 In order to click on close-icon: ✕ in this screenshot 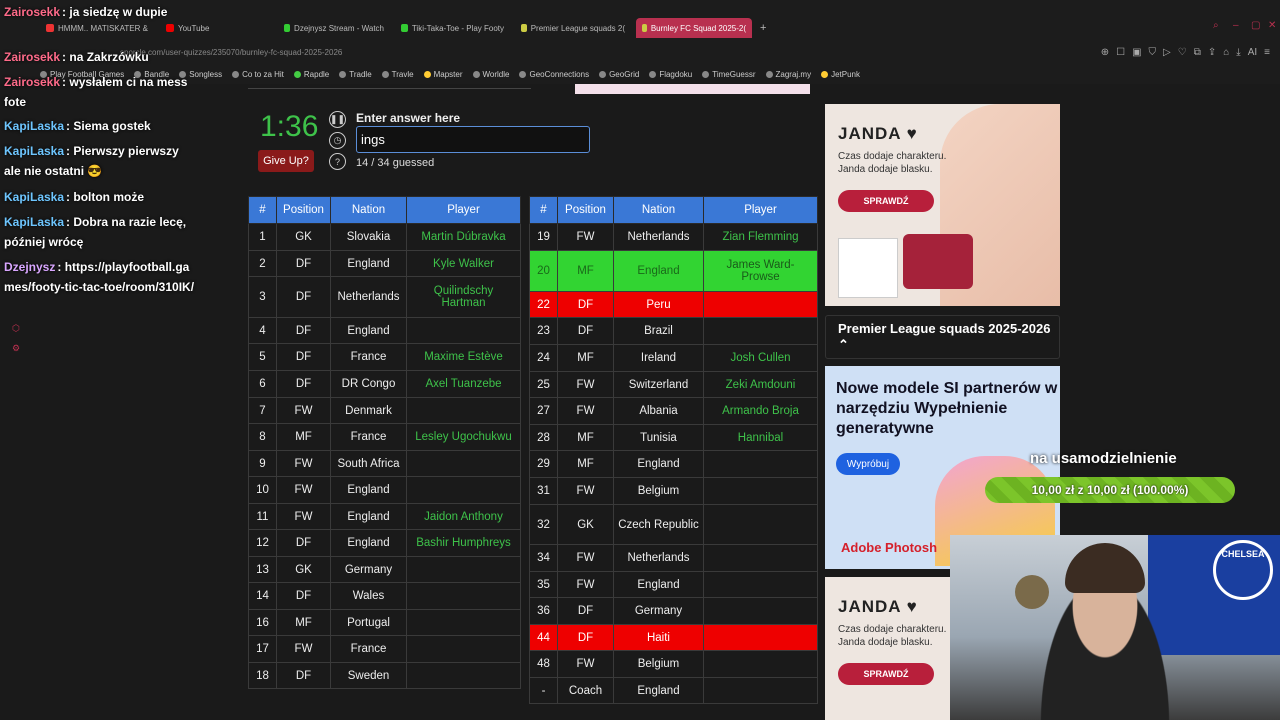, I will do `click(1272, 25)`.